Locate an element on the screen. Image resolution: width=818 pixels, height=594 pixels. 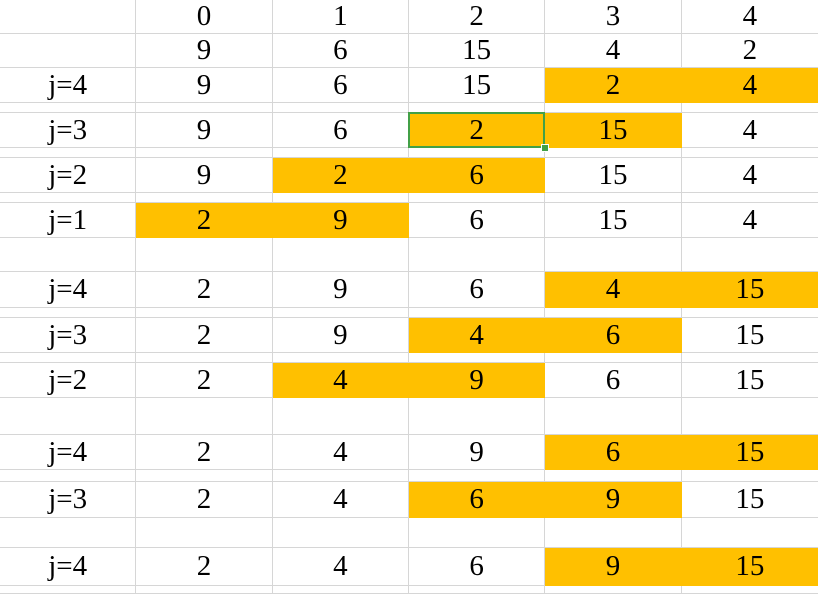
column-header-cell: 4 is located at coordinates (749, 17).